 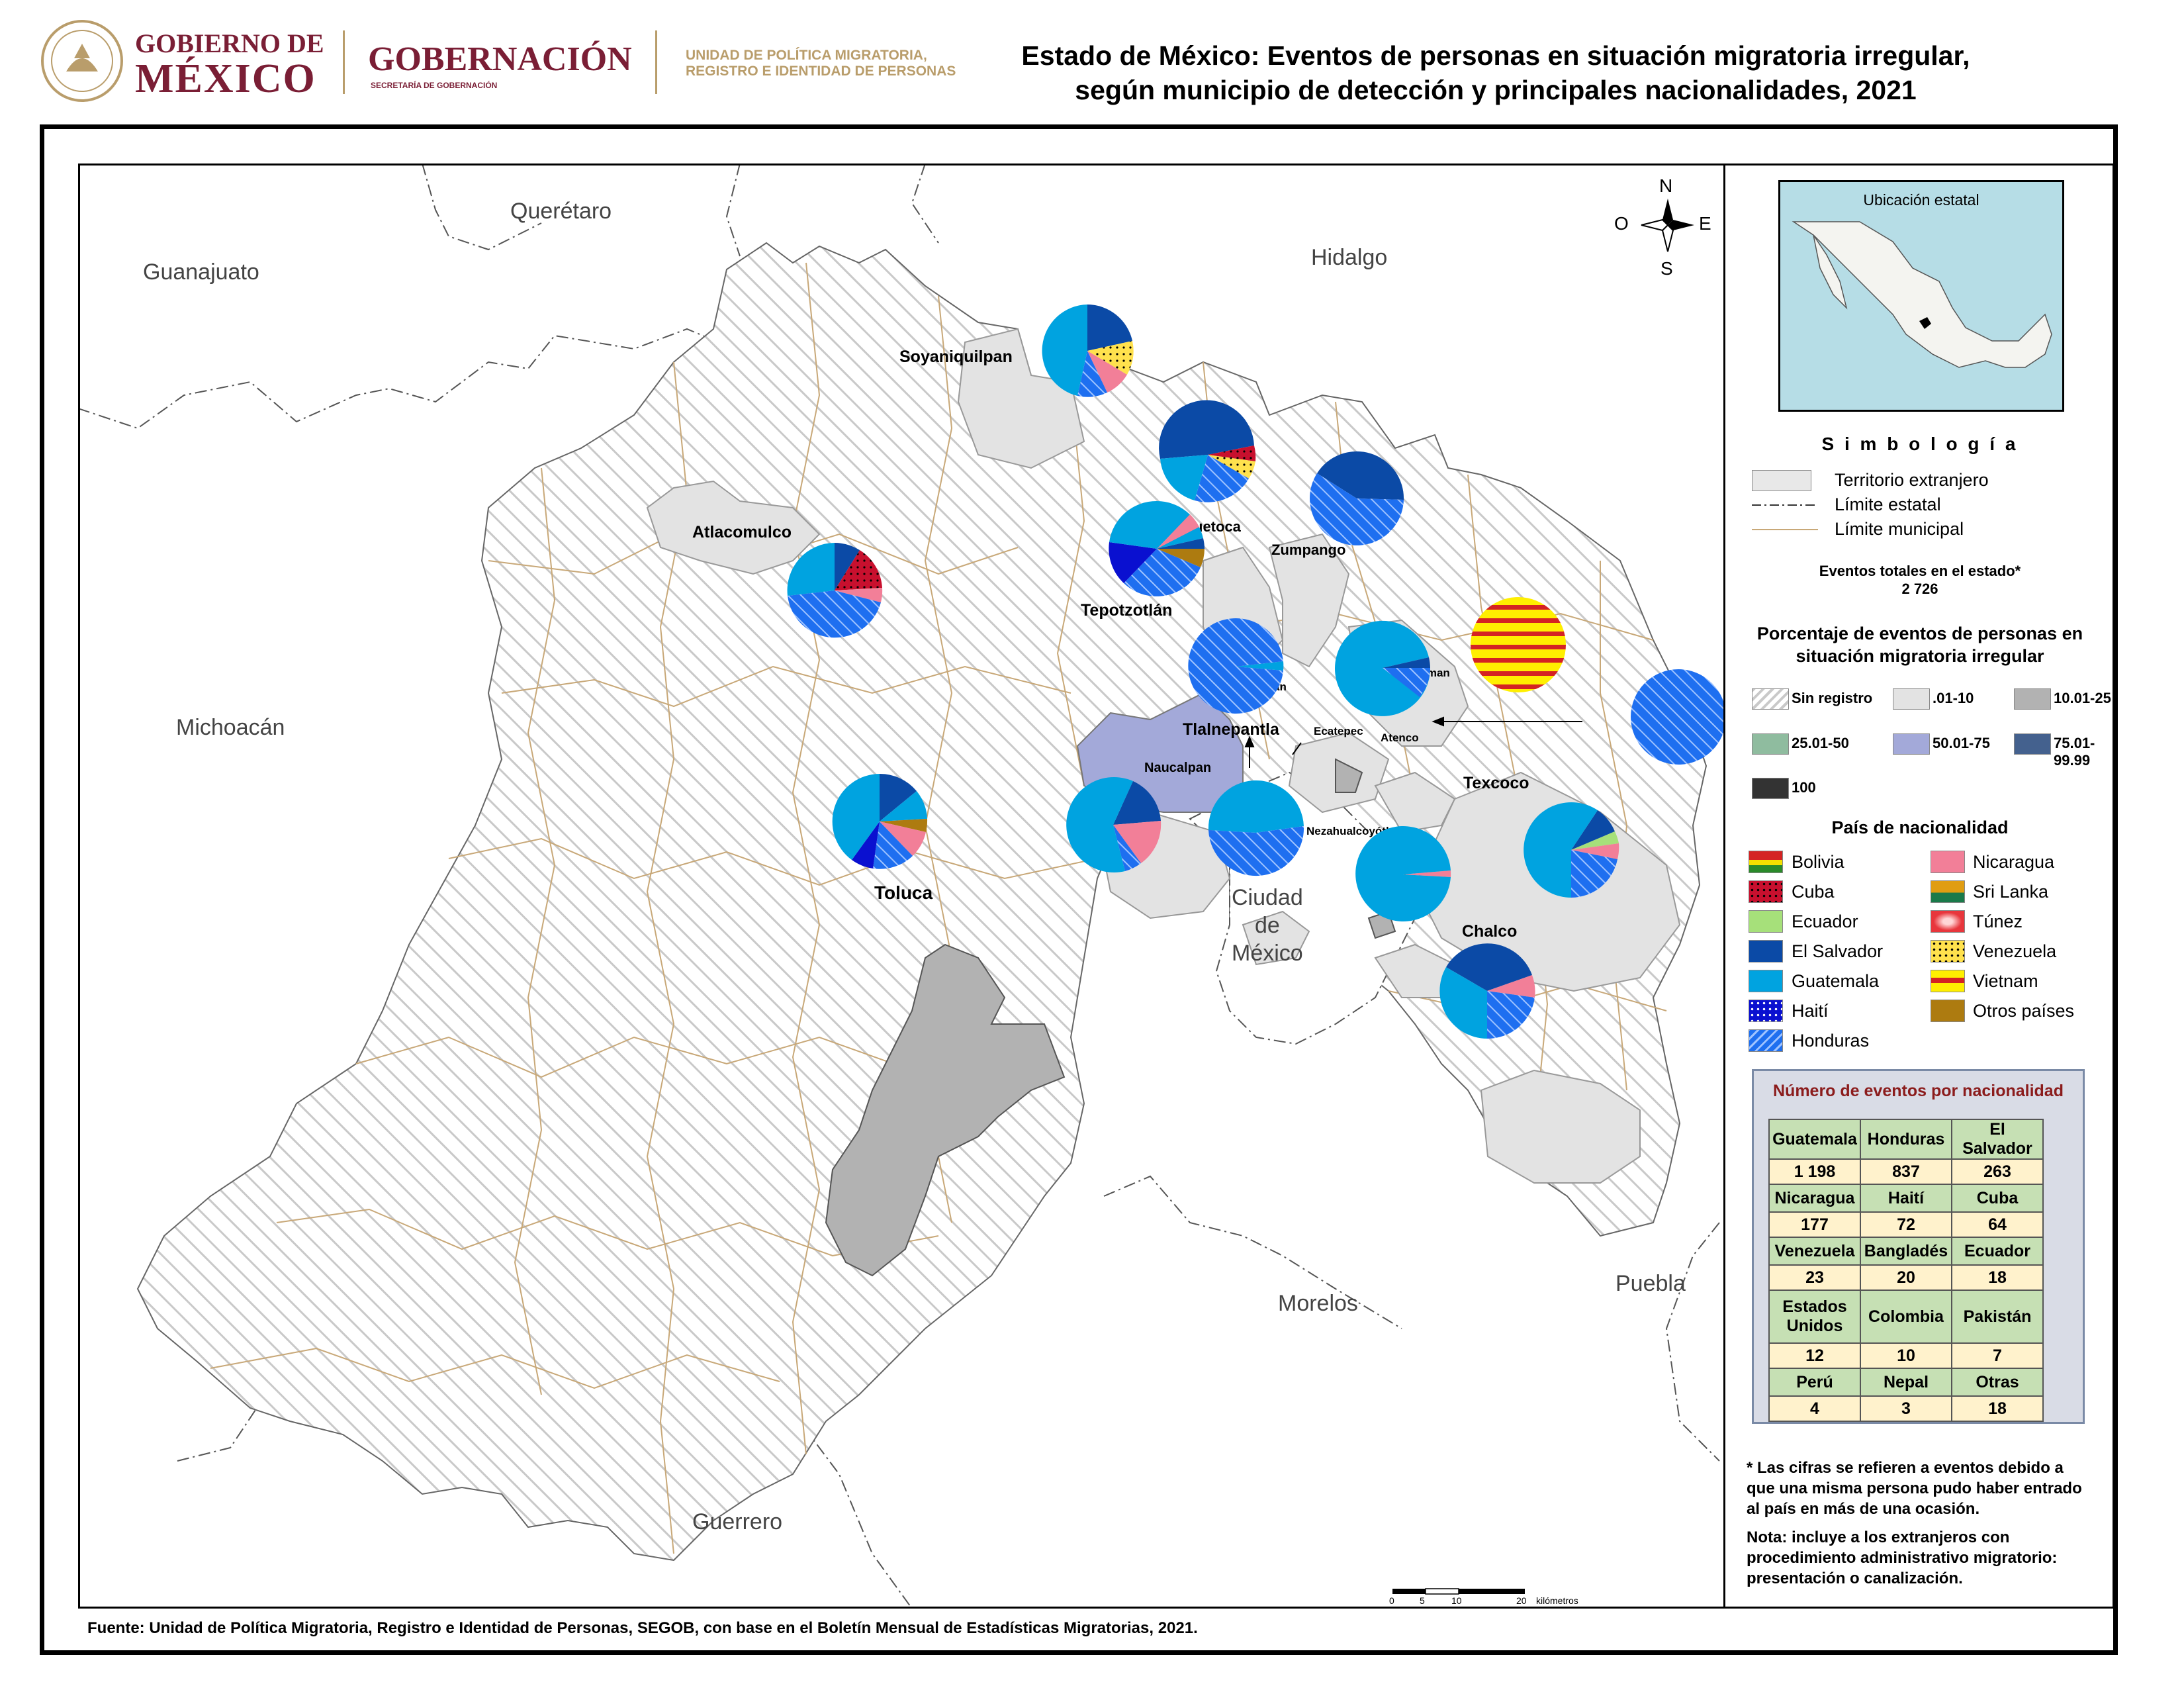 I want to click on compass-o: O, so click(x=1621, y=223).